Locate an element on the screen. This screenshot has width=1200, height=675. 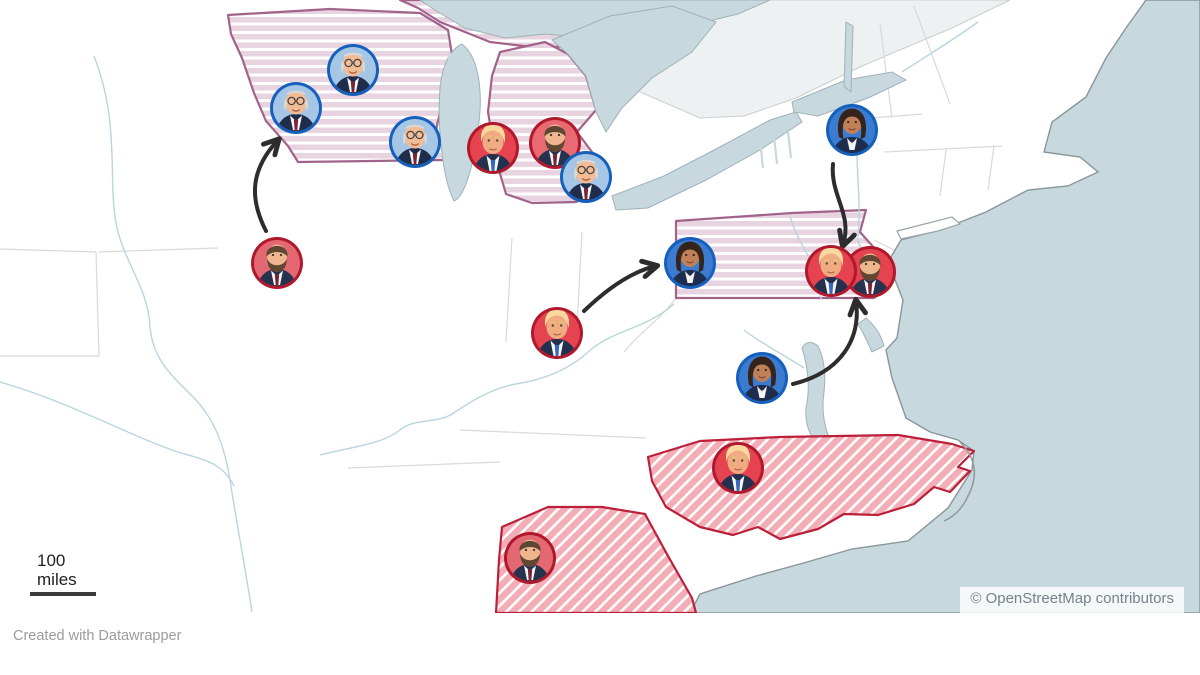
delaware-bay is located at coordinates (871, 335).